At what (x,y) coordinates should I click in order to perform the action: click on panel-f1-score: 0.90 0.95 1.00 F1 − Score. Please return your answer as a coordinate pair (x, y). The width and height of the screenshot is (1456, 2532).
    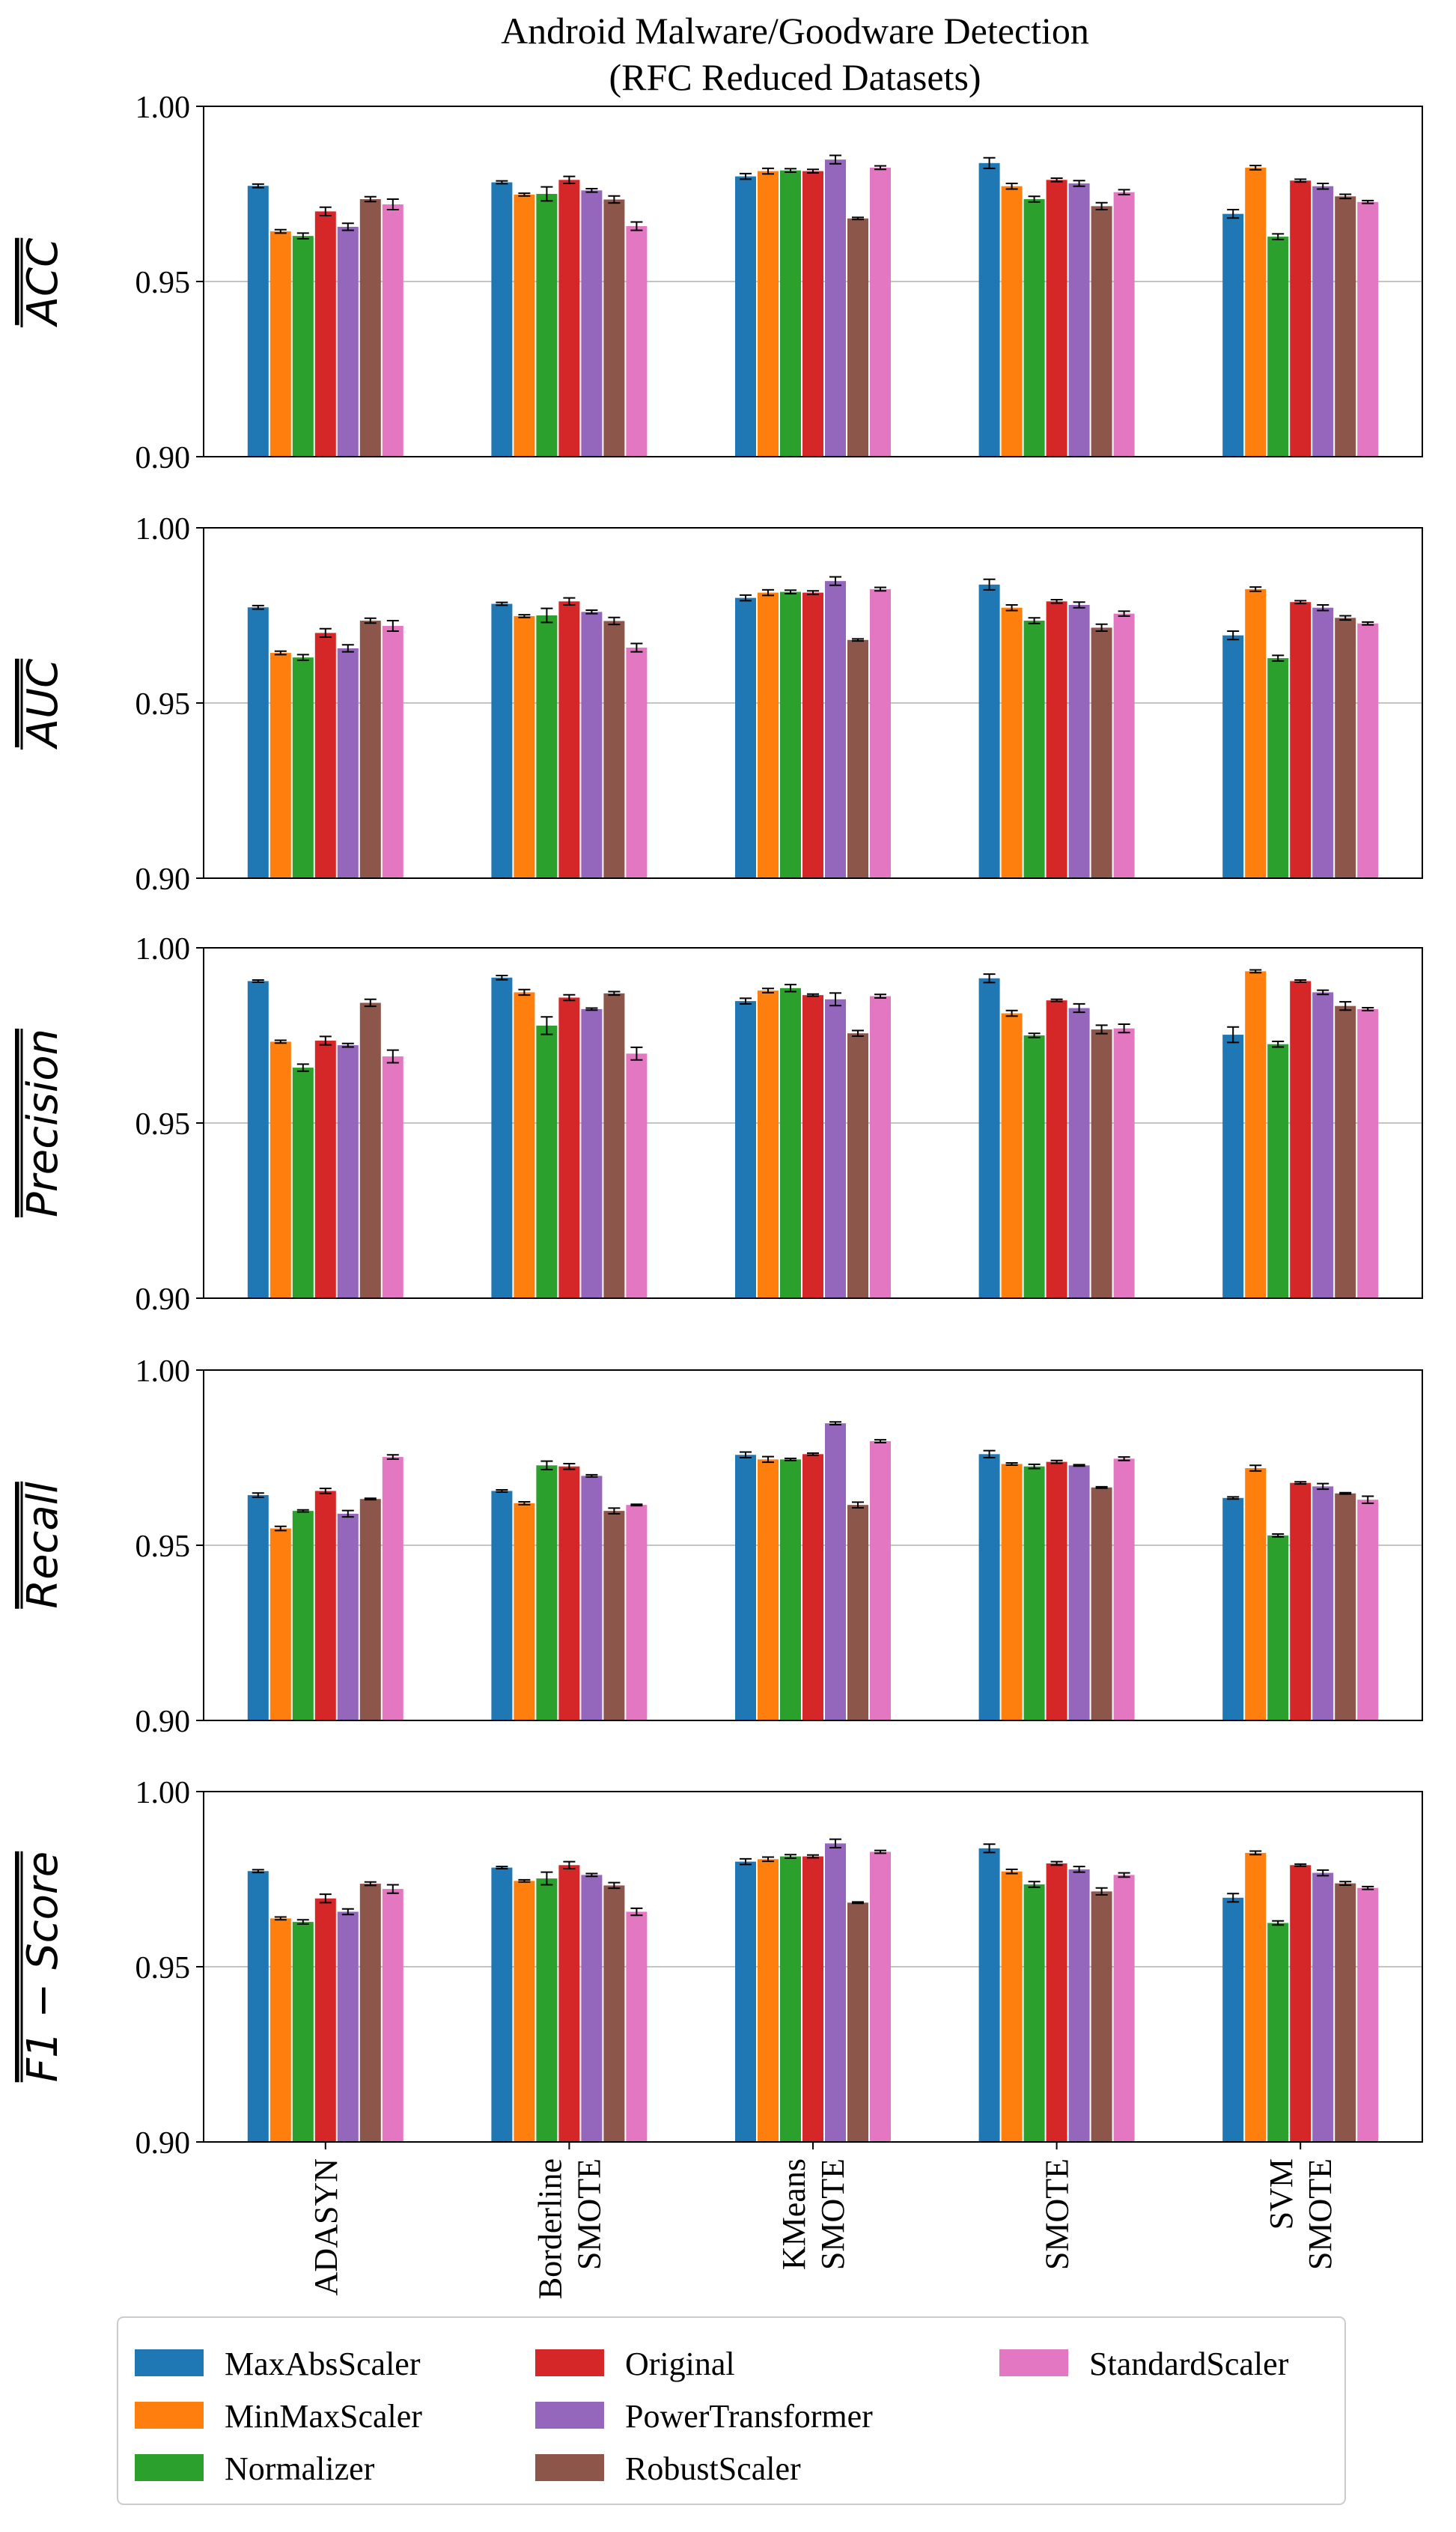
    Looking at the image, I should click on (721, 1968).